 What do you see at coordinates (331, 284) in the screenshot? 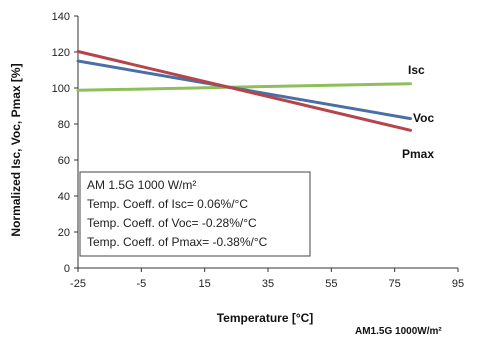
I see `x-tick-label: 55` at bounding box center [331, 284].